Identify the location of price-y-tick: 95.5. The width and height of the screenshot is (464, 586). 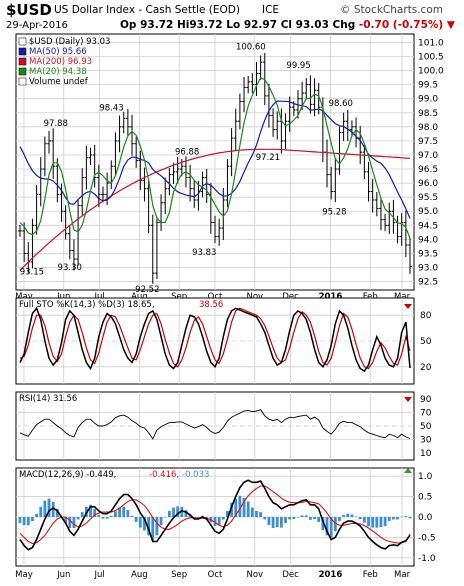
(428, 198).